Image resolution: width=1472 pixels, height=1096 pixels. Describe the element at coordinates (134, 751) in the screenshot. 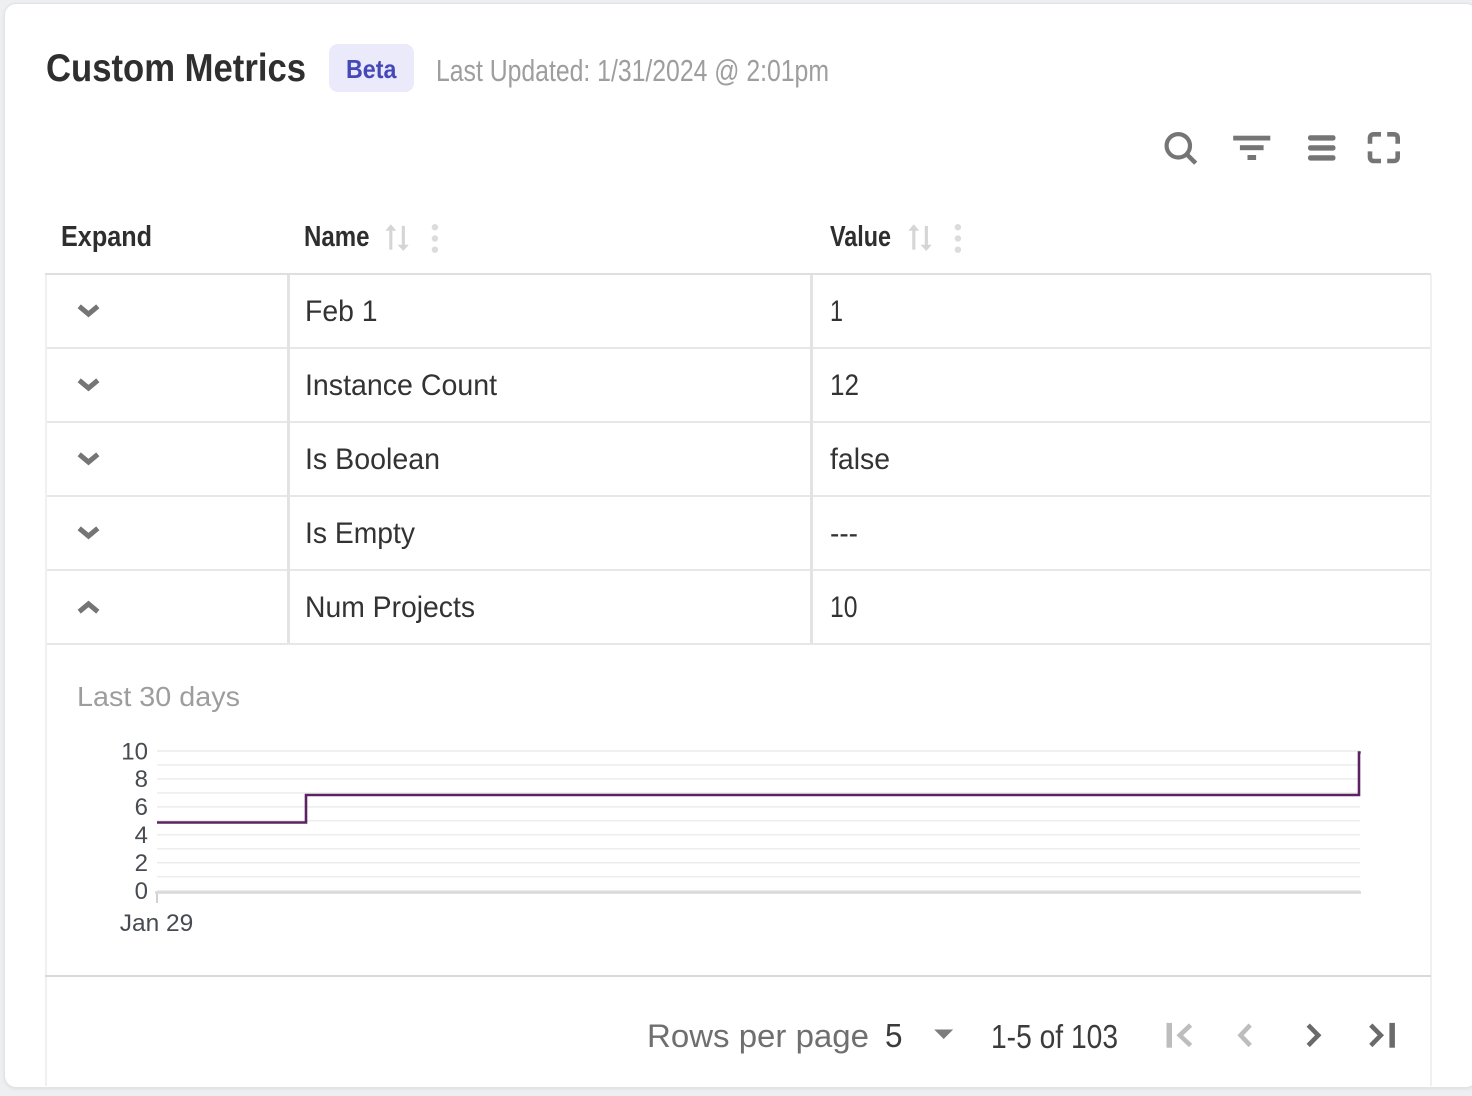

I see `svg-text: 10` at that location.